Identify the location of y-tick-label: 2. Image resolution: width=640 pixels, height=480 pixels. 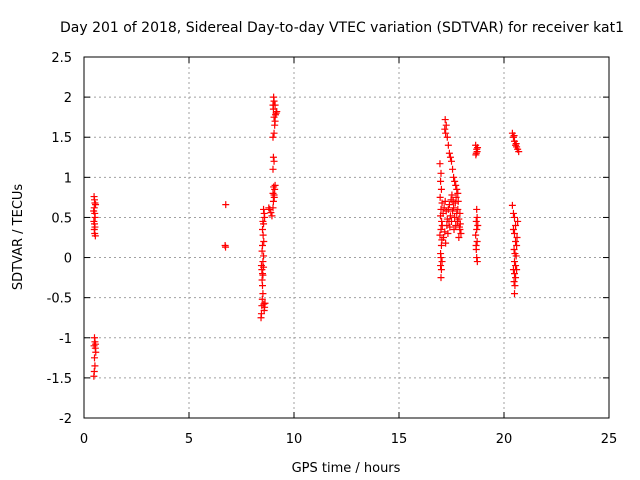
(68, 98).